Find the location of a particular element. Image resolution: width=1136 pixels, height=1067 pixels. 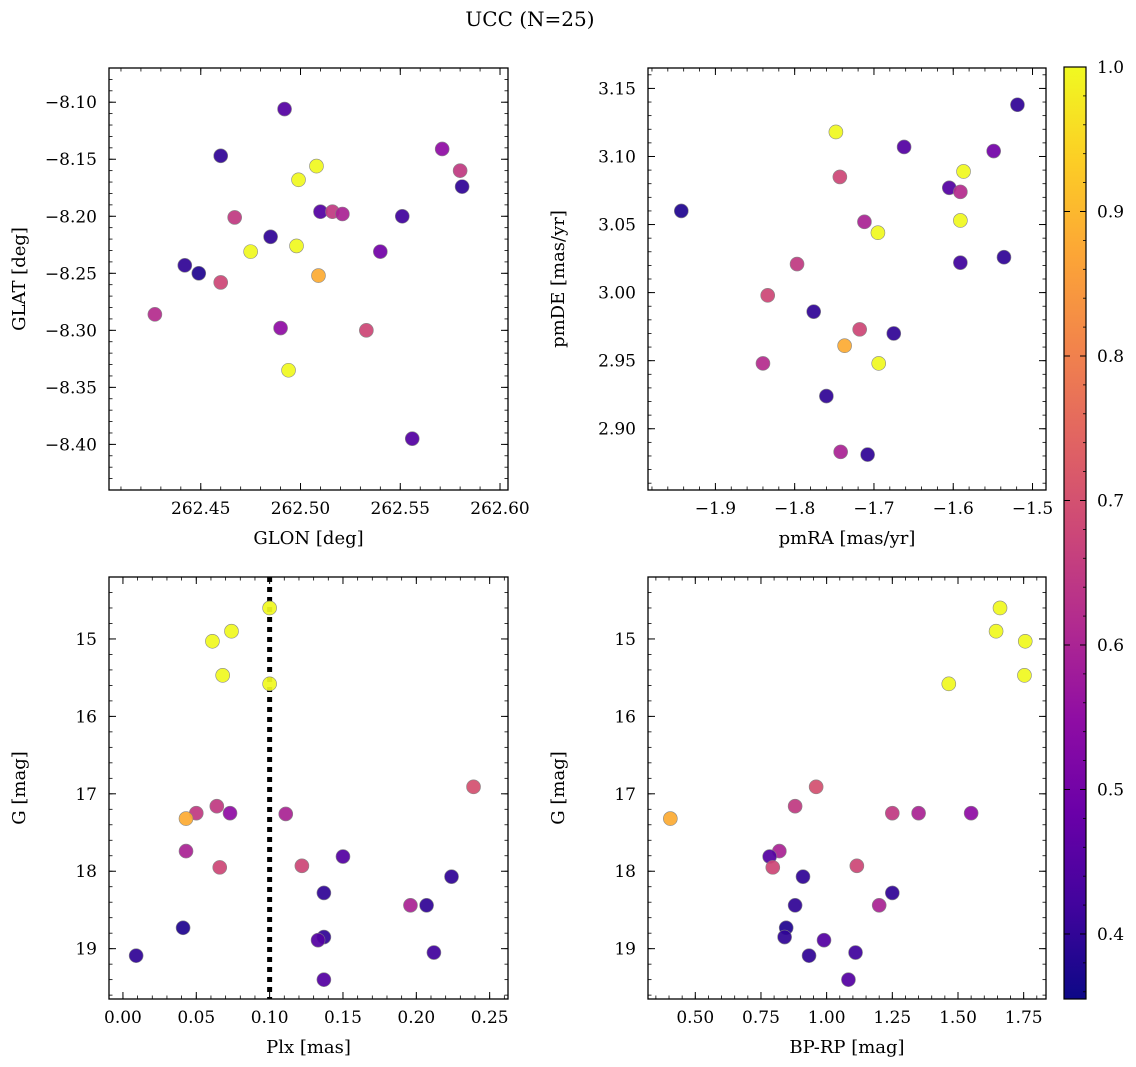

y-tick-label: 16 is located at coordinates (625, 717).